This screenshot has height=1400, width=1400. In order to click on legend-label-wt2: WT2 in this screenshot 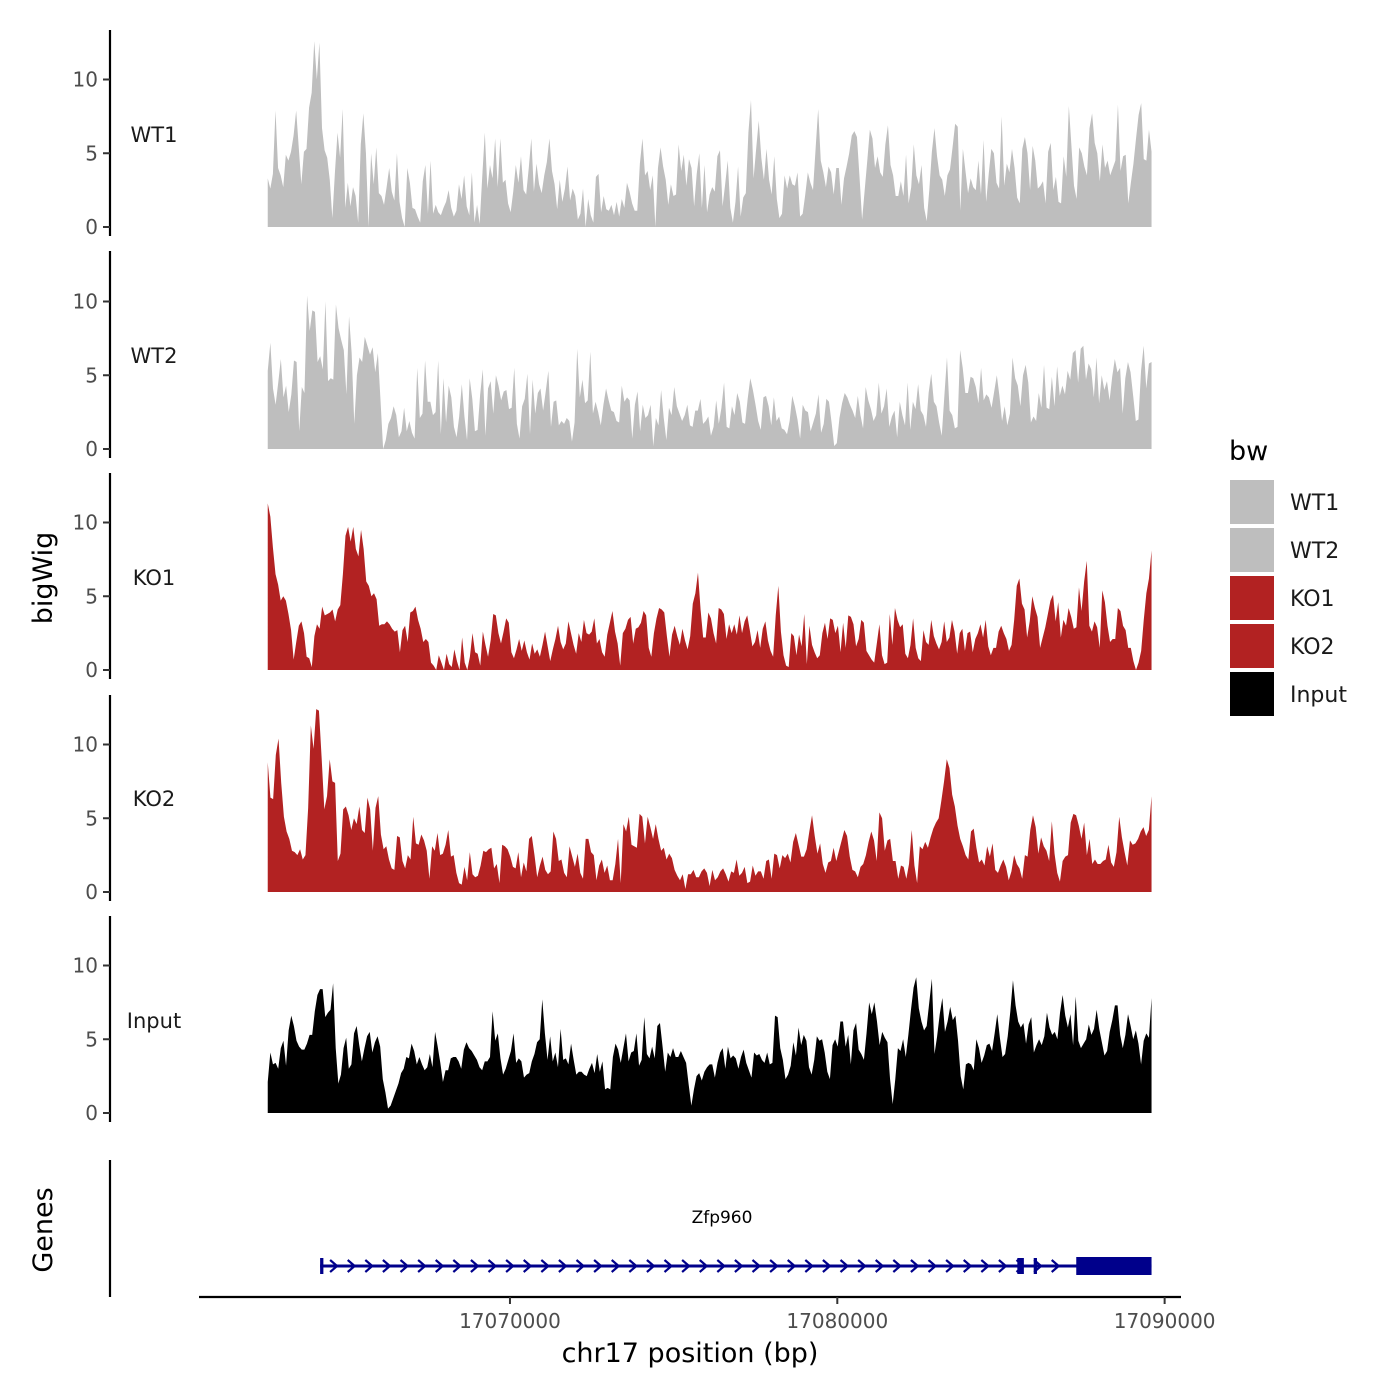, I will do `click(1314, 551)`.